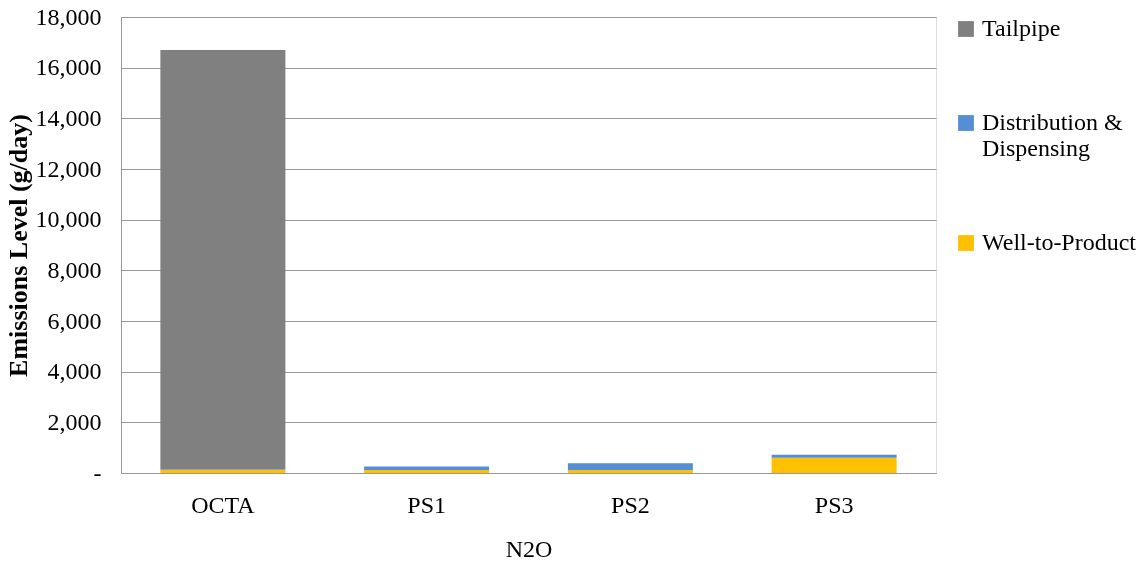 Image resolution: width=1142 pixels, height=566 pixels. Describe the element at coordinates (74, 320) in the screenshot. I see `y-tick-label: 6,000` at that location.